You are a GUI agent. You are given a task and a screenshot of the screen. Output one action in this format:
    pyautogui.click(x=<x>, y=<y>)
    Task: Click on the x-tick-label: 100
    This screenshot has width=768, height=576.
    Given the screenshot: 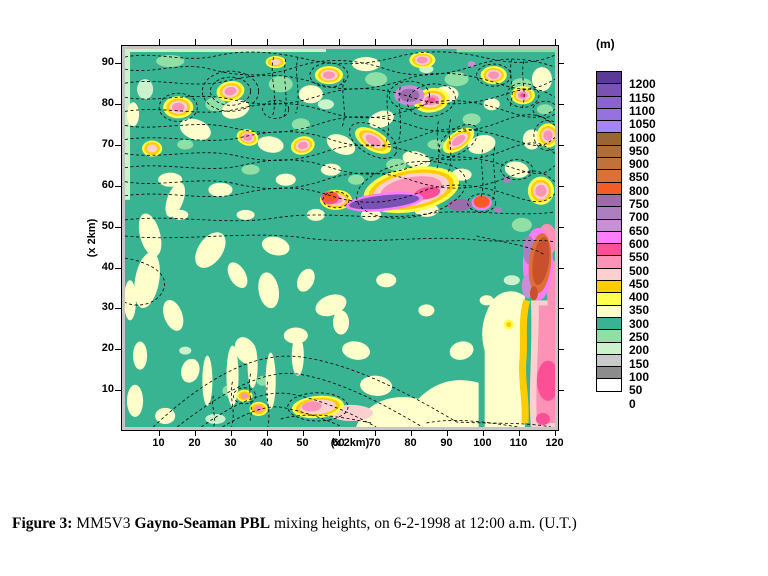 What is the action you would take?
    pyautogui.click(x=482, y=443)
    